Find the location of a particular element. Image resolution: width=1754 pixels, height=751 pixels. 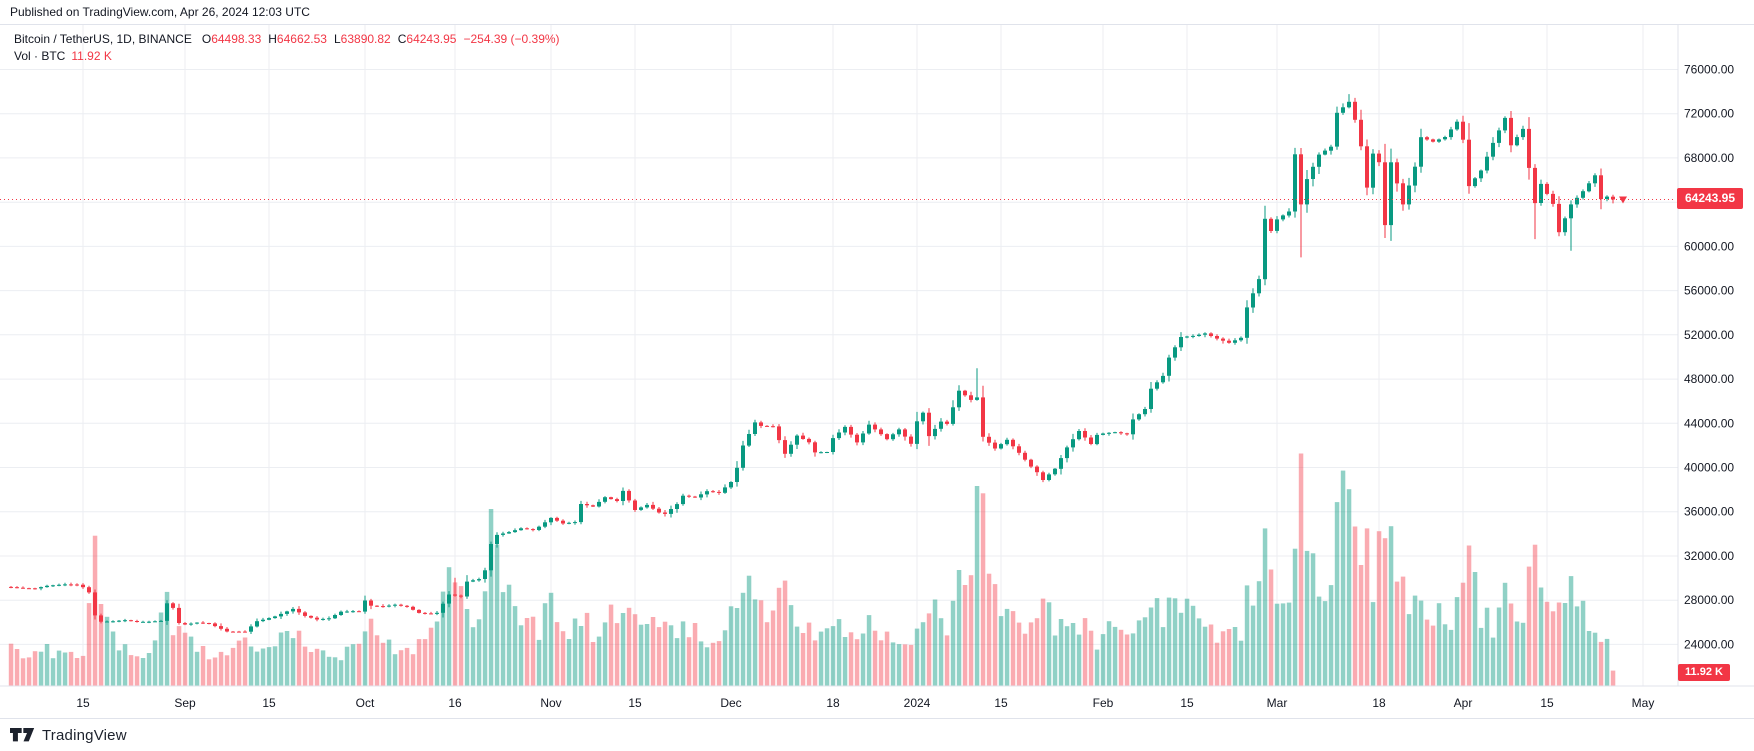

svg-text: 16 is located at coordinates (455, 703).